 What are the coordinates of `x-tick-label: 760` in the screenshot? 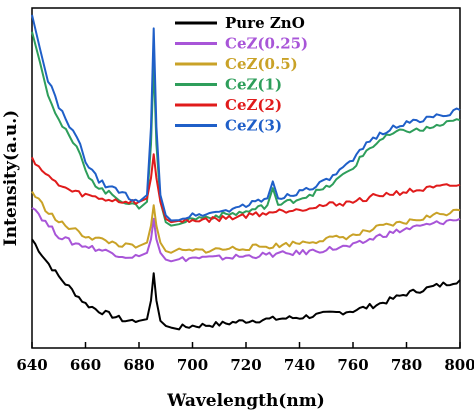 It's located at (352, 365).